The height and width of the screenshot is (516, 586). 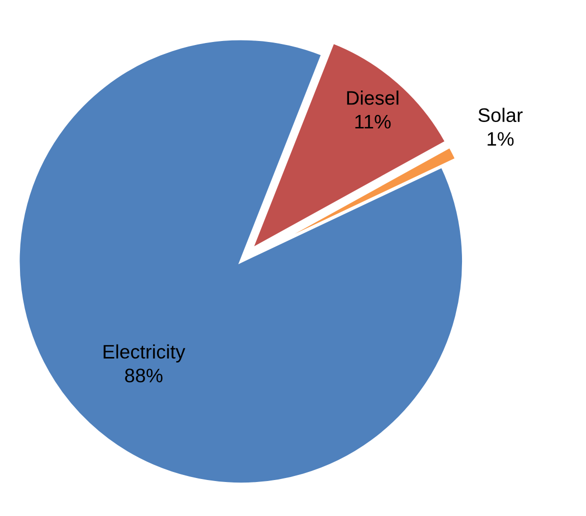 What do you see at coordinates (501, 139) in the screenshot?
I see `data-label: 1%` at bounding box center [501, 139].